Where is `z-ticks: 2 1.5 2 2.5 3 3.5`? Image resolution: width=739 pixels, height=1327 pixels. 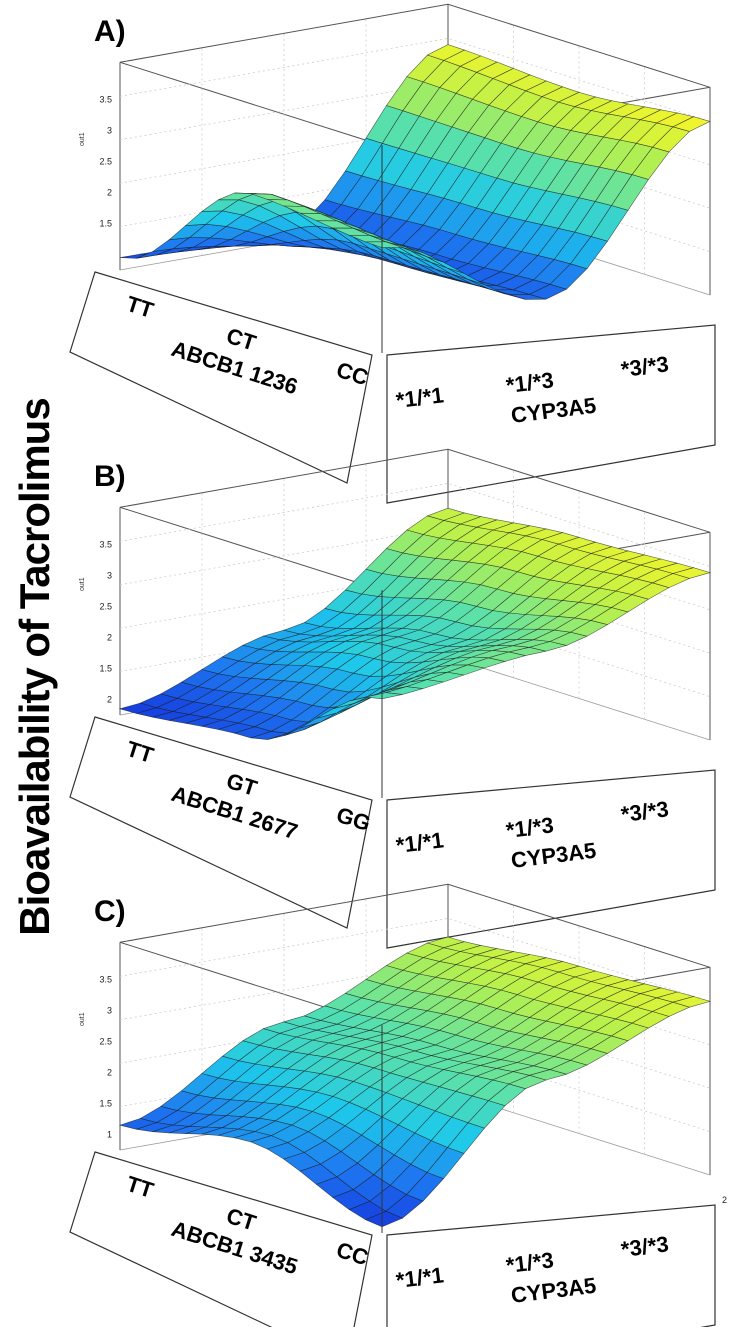
z-ticks: 2 1.5 2 2.5 3 3.5 is located at coordinates (105, 622).